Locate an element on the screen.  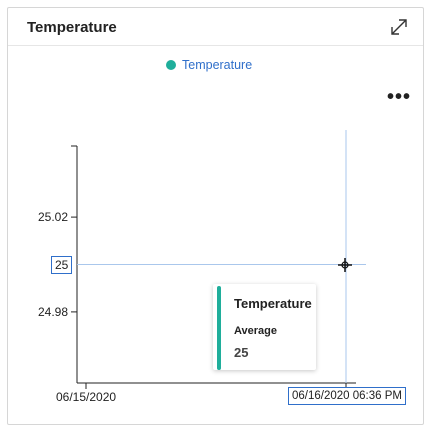
tooltip-value: 25 is located at coordinates (241, 352).